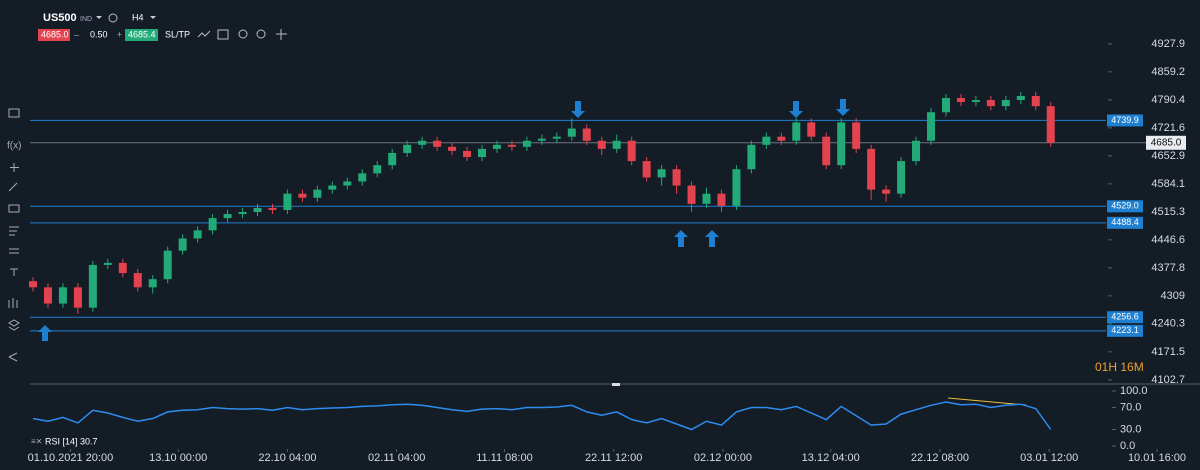 This screenshot has height=470, width=1200. I want to click on level-label: 4529.0, so click(1125, 206).